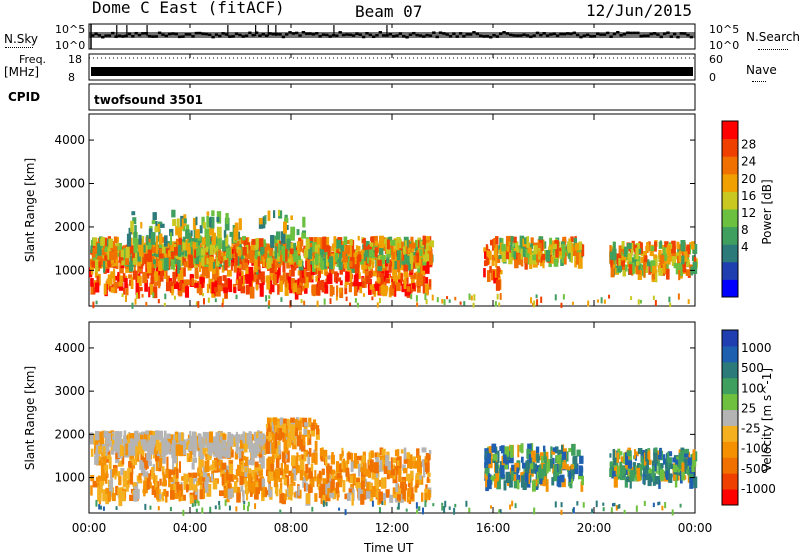 This screenshot has height=555, width=800. I want to click on x-axis-label: Time UT, so click(389, 548).